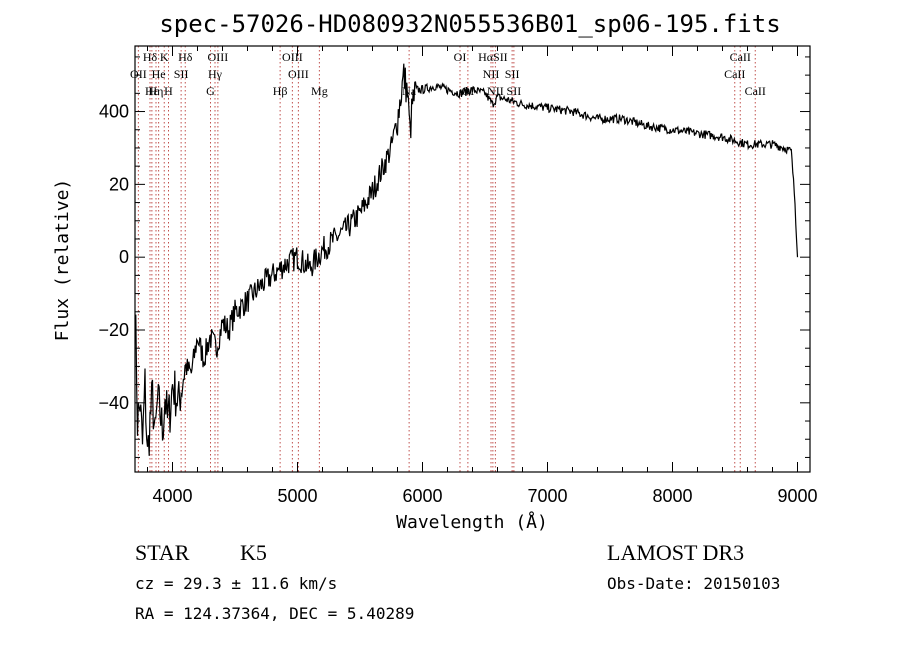  What do you see at coordinates (113, 330) in the screenshot?
I see `y-tick-label: −20` at bounding box center [113, 330].